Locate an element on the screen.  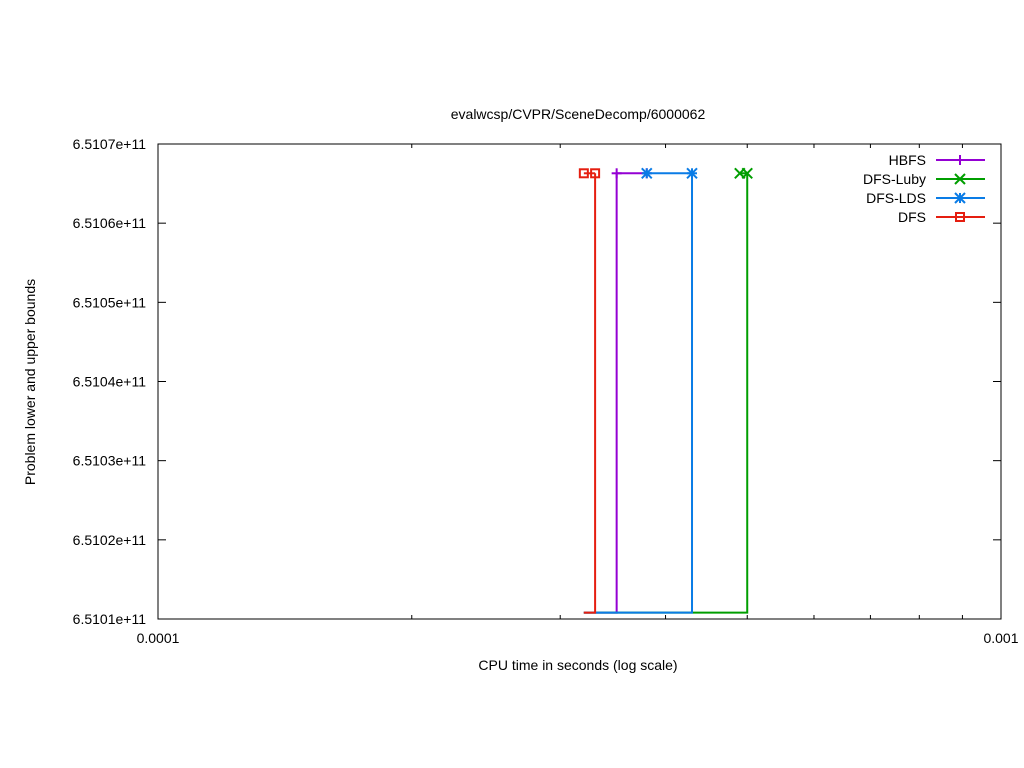
y-tick-label: 6.5105e+11 is located at coordinates (110, 302).